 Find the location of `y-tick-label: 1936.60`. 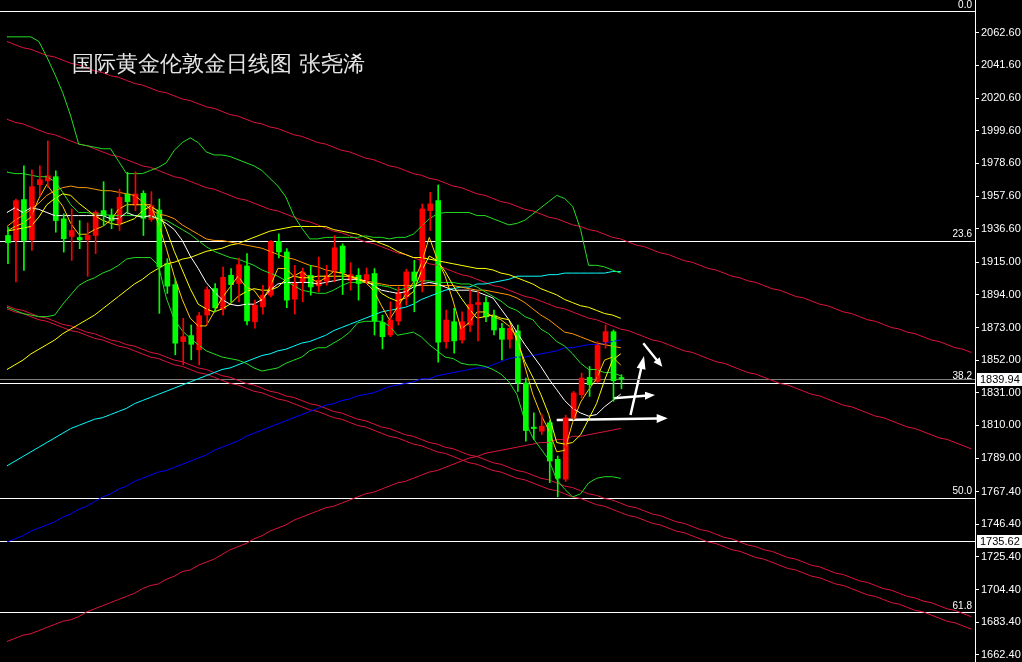

y-tick-label: 1936.60 is located at coordinates (1001, 227).